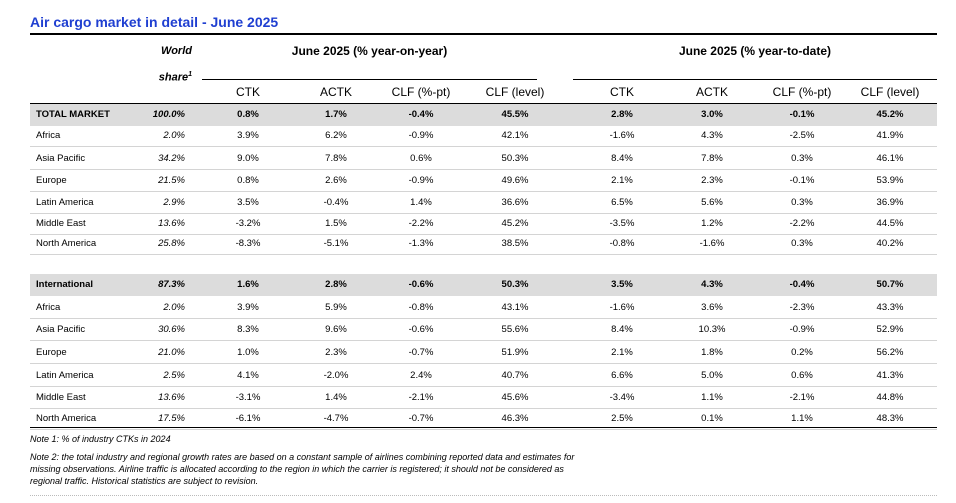 The width and height of the screenshot is (956, 503). I want to click on table-cell: 40.7%, so click(515, 375).